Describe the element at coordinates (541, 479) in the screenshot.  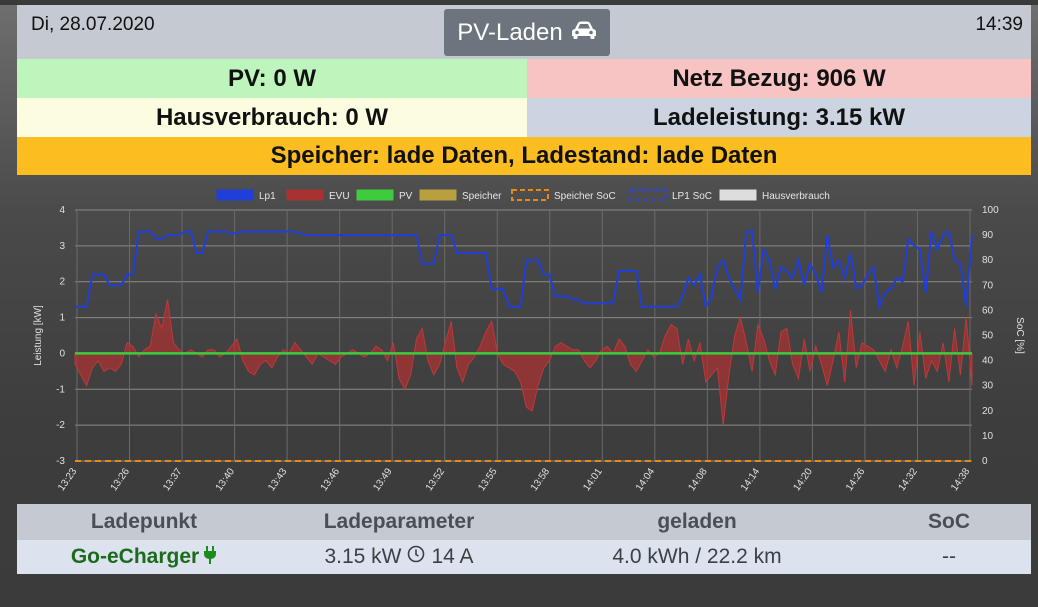
I see `x-tick-label: 13:58` at that location.